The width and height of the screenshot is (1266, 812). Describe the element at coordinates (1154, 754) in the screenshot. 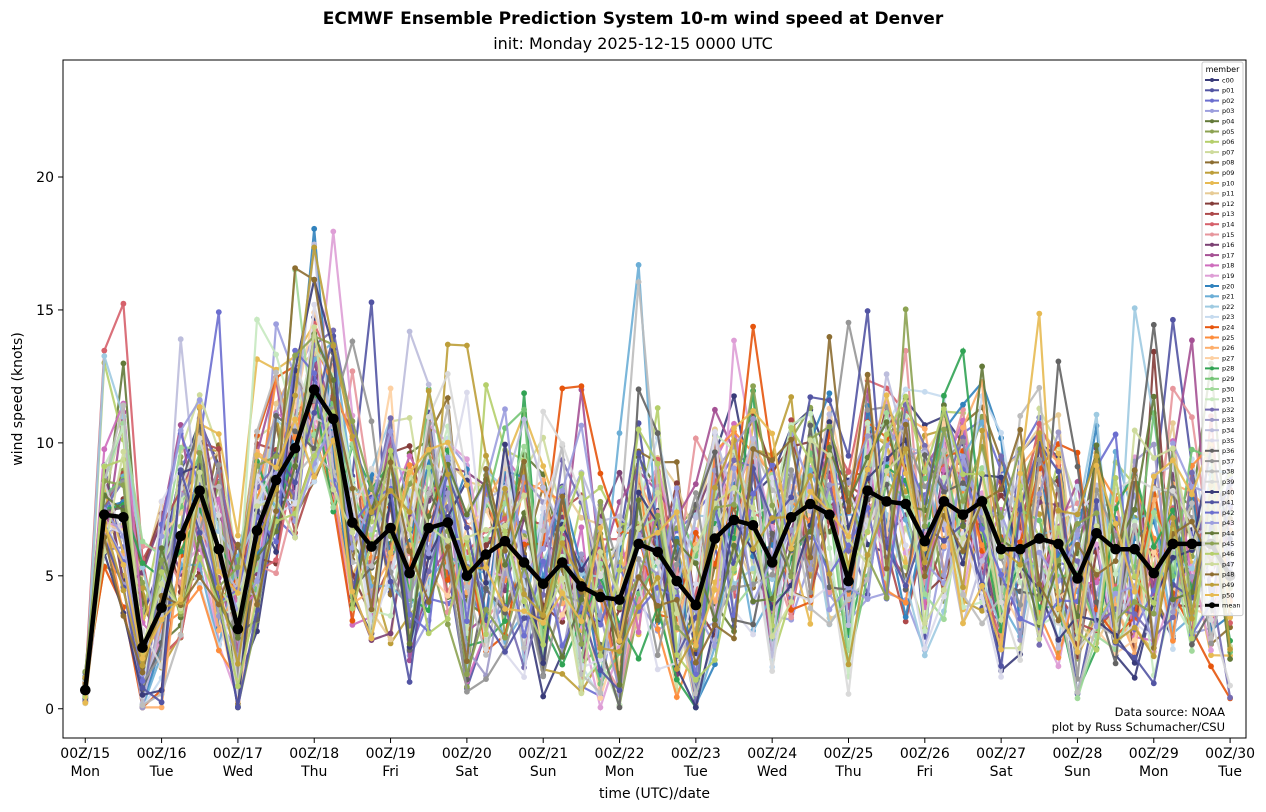

I see `x-tick-label: 00Z/29` at that location.